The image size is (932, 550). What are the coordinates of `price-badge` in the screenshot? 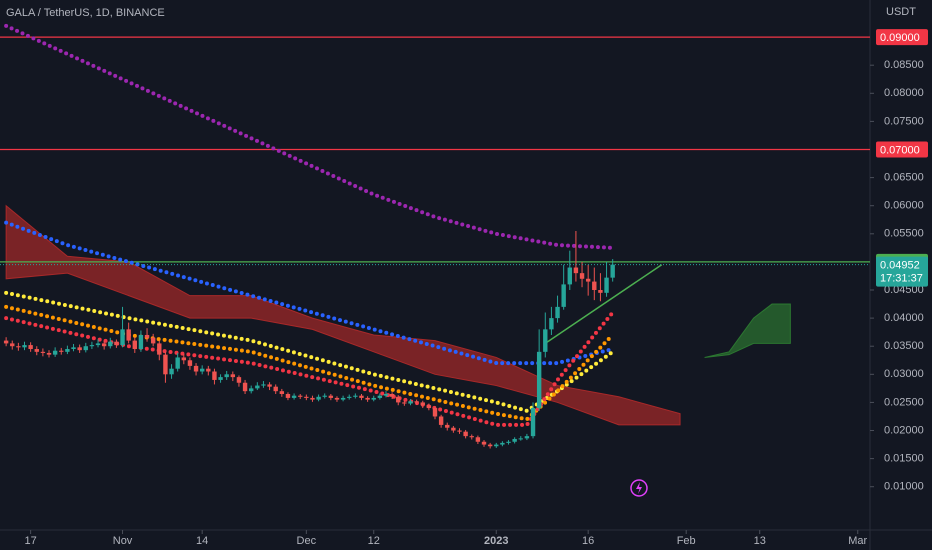 It's located at (902, 149).